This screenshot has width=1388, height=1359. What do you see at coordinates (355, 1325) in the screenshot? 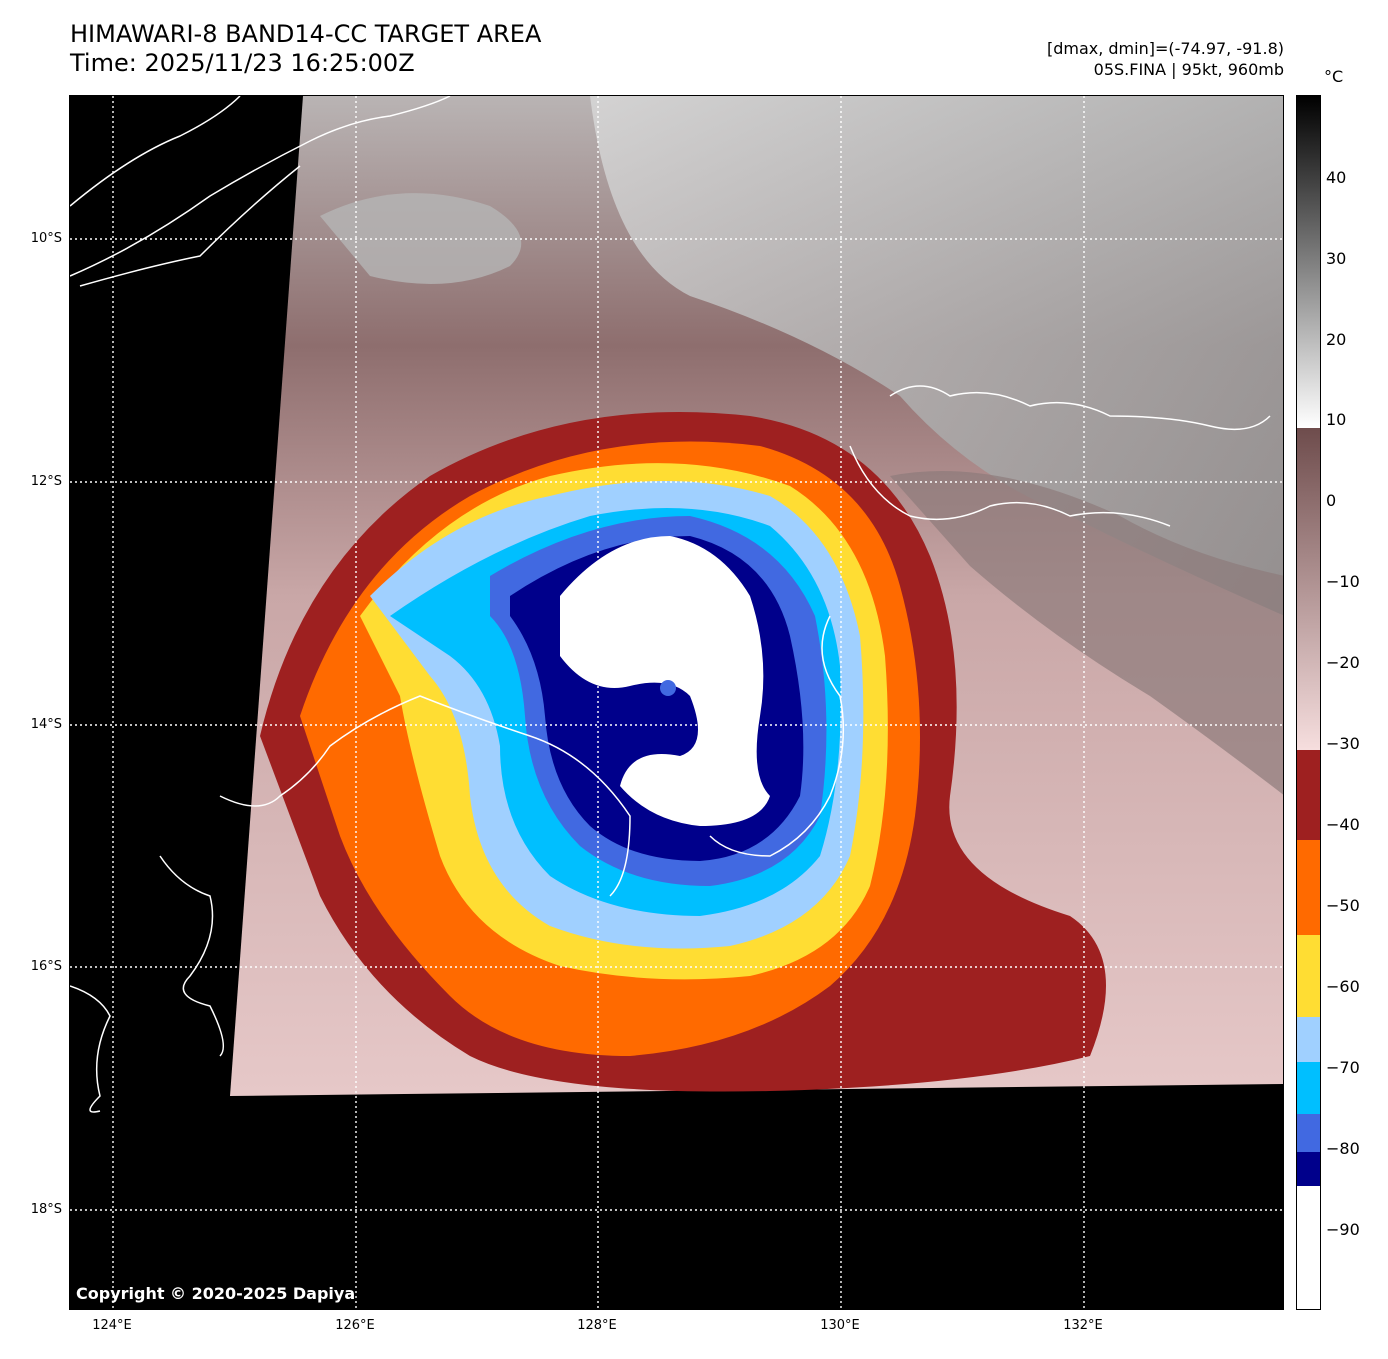
I see `lon-label-126e: 126°E` at bounding box center [355, 1325].